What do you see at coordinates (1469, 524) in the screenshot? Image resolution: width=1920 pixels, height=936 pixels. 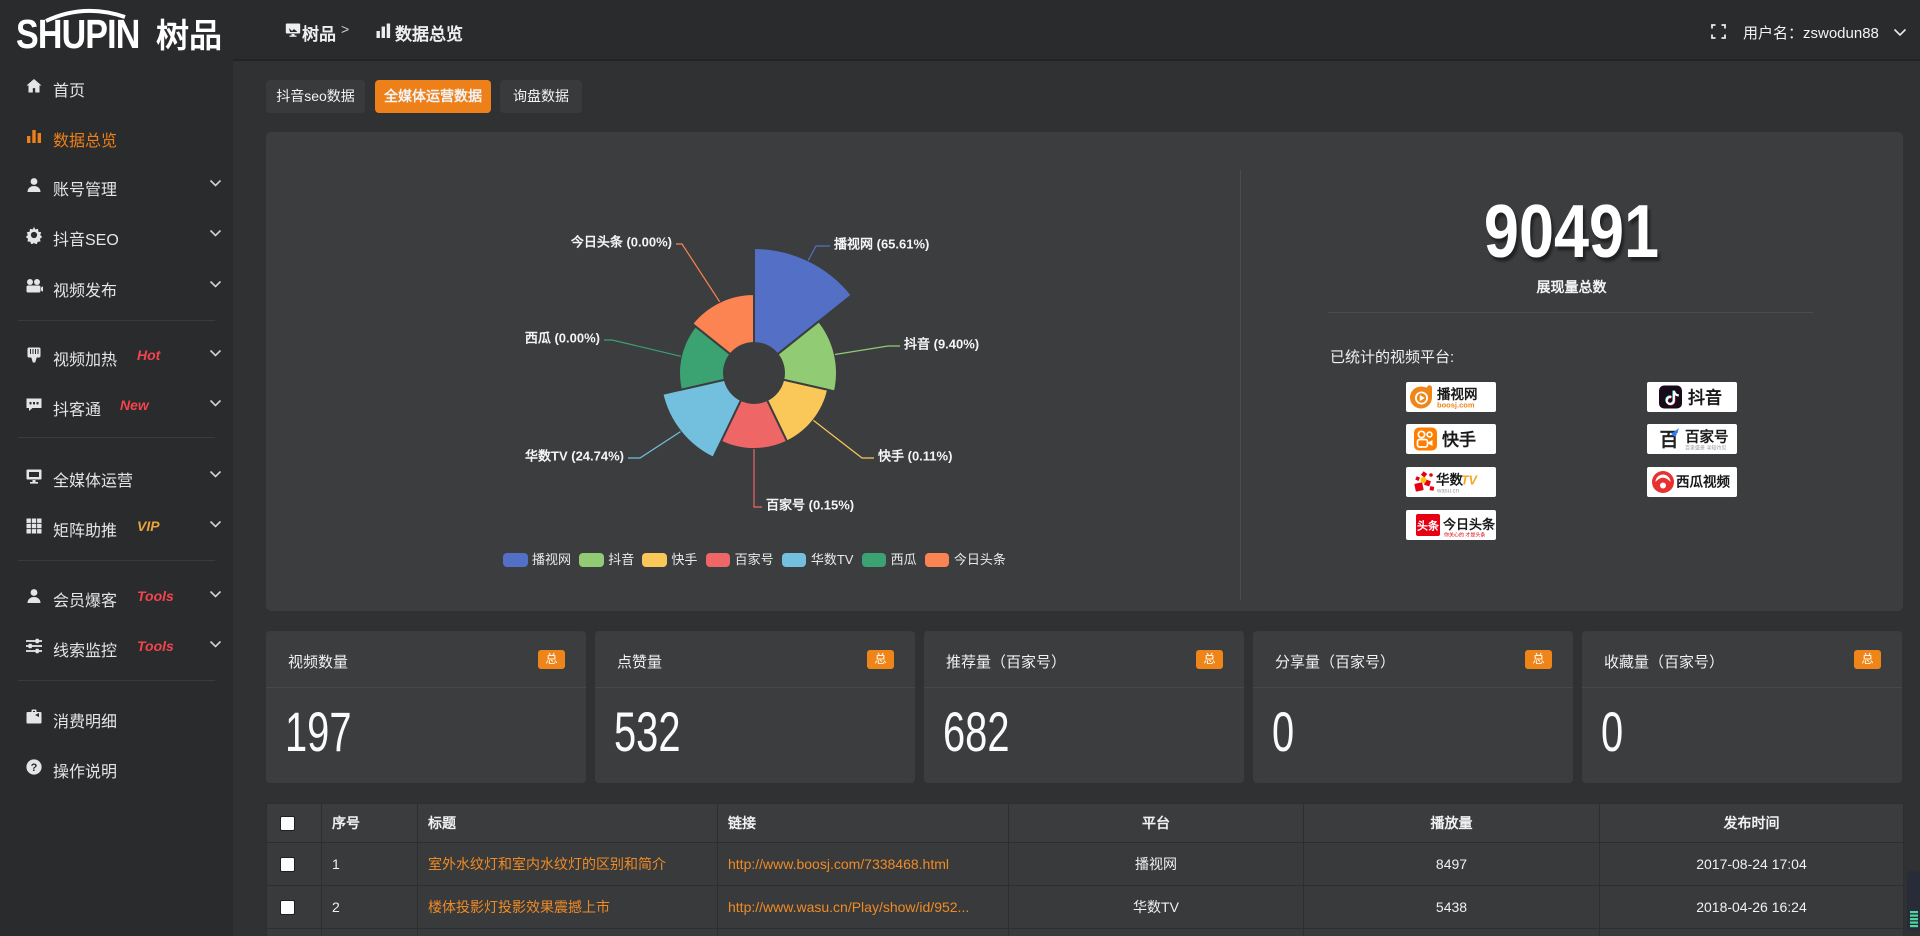 I see `svg-text: 今日头条` at bounding box center [1469, 524].